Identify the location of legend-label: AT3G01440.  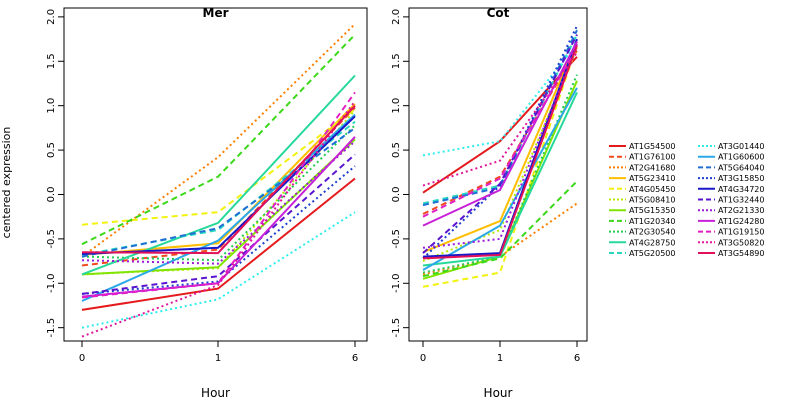
(741, 146).